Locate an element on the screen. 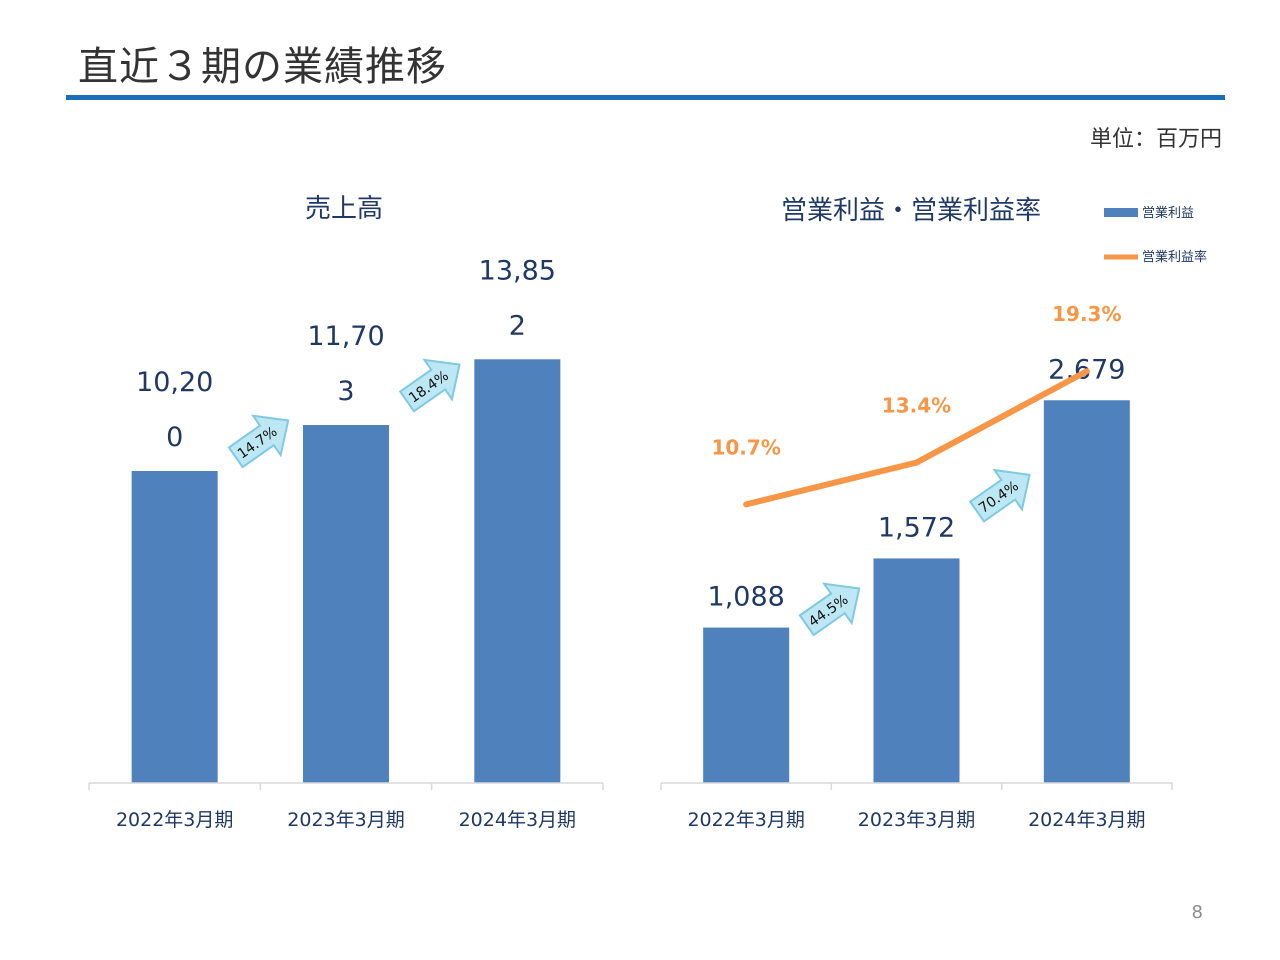 The image size is (1280, 960). line-series-operating-margin is located at coordinates (916, 438).